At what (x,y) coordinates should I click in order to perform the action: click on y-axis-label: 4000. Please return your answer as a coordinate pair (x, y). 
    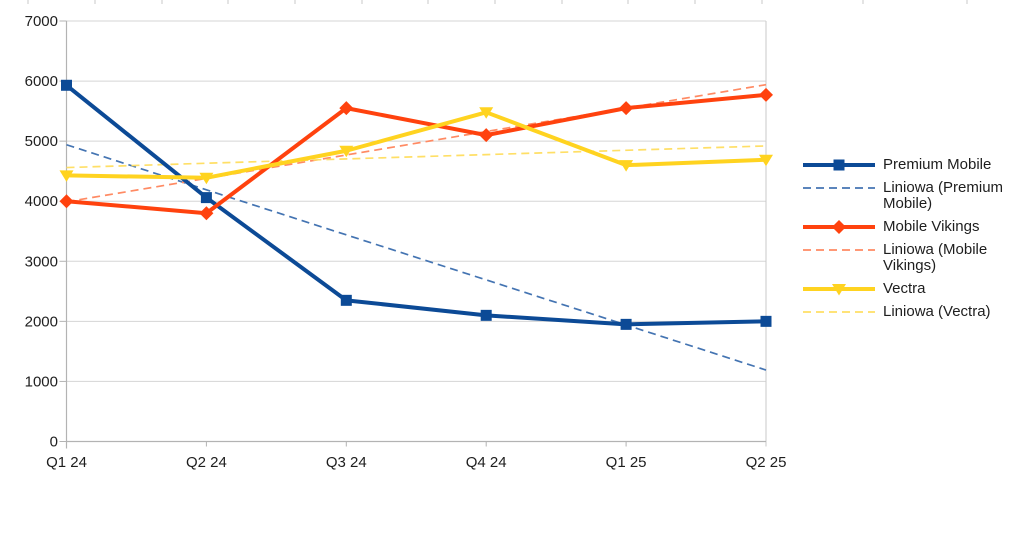
    Looking at the image, I should click on (41, 201).